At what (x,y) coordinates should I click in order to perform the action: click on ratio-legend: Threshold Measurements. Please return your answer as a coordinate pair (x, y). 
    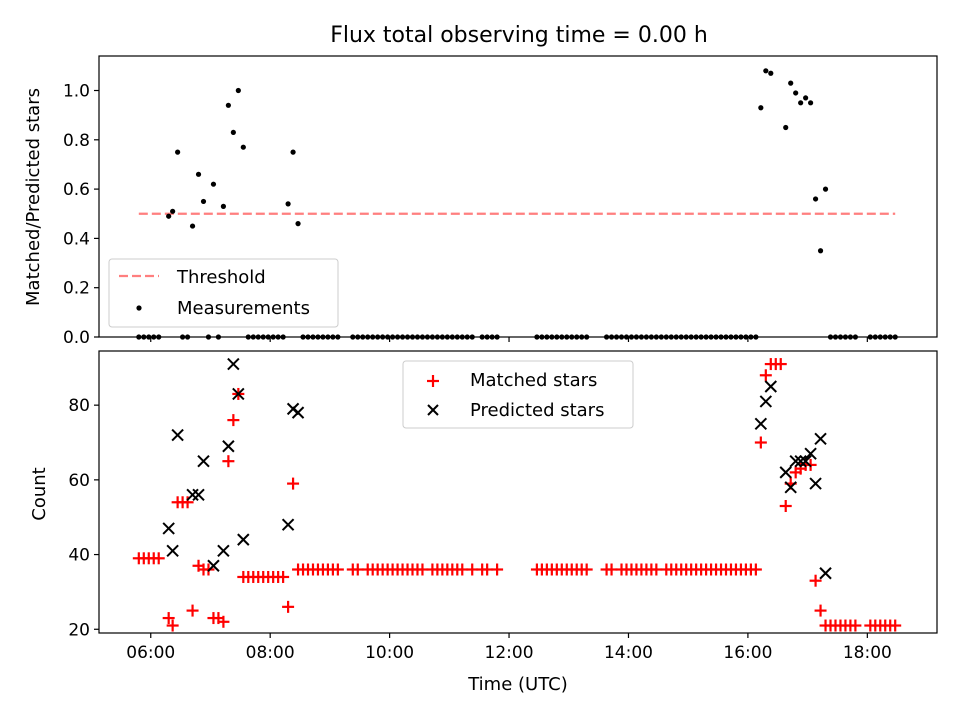
    Looking at the image, I should click on (223, 293).